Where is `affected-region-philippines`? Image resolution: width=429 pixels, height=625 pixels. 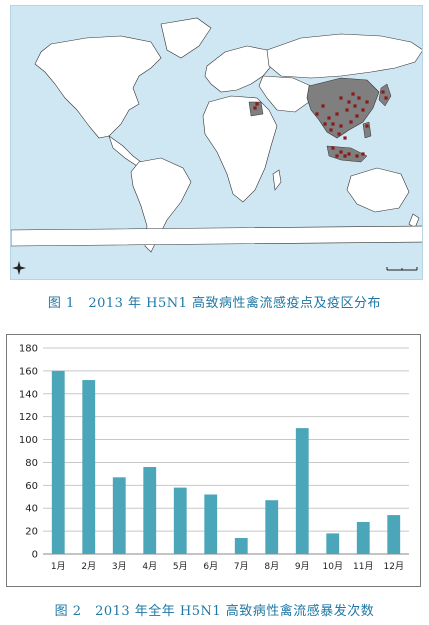
affected-region-philippines is located at coordinates (367, 130).